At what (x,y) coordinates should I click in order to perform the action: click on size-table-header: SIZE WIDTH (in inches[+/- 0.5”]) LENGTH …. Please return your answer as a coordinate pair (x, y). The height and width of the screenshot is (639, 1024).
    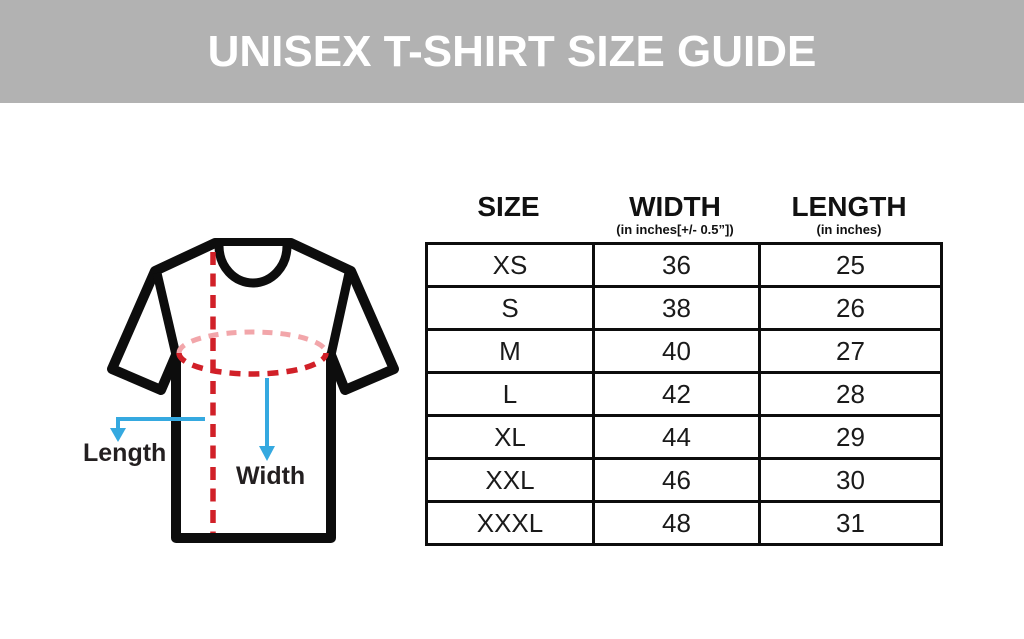
    Looking at the image, I should click on (682, 214).